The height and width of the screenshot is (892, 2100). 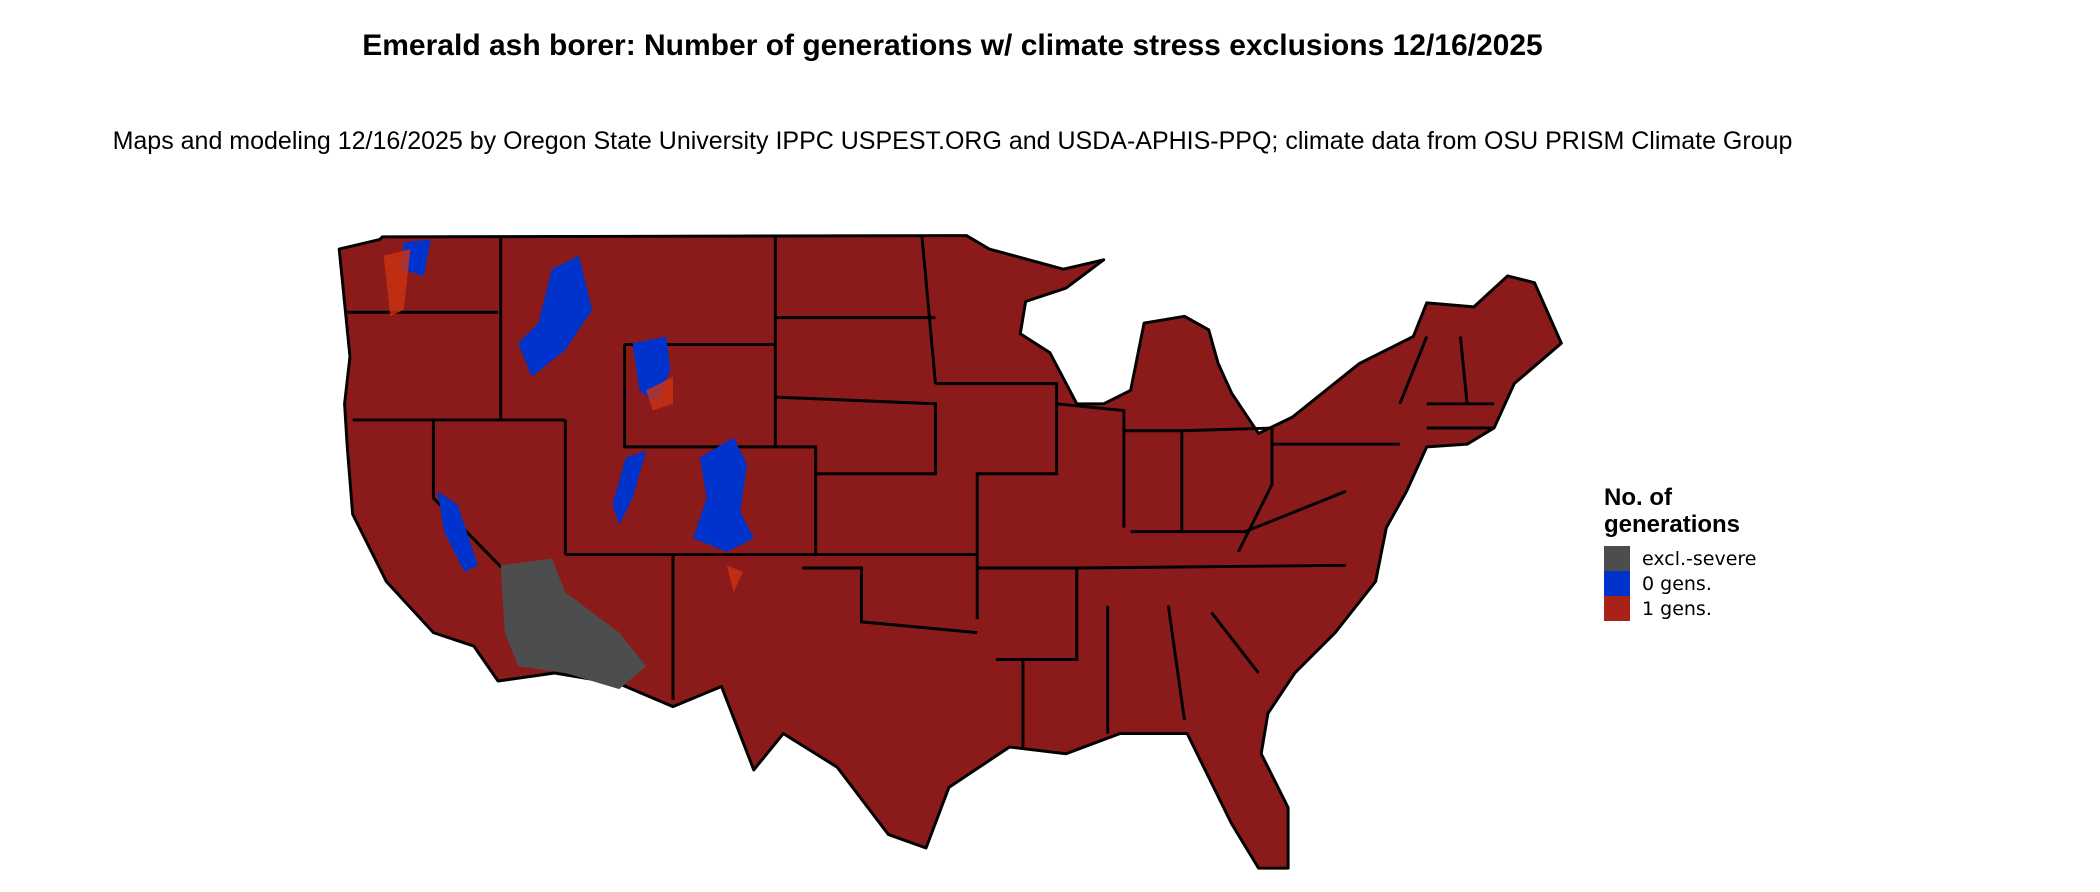 I want to click on legend-label: excl.-severe, so click(x=1699, y=558).